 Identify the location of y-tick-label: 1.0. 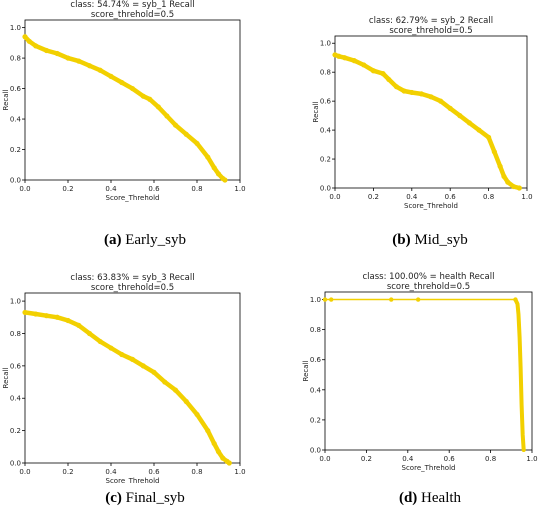
(315, 300).